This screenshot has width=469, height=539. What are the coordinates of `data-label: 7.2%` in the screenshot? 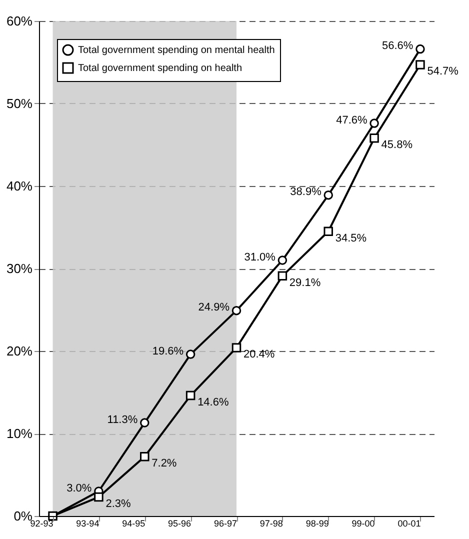 It's located at (164, 464).